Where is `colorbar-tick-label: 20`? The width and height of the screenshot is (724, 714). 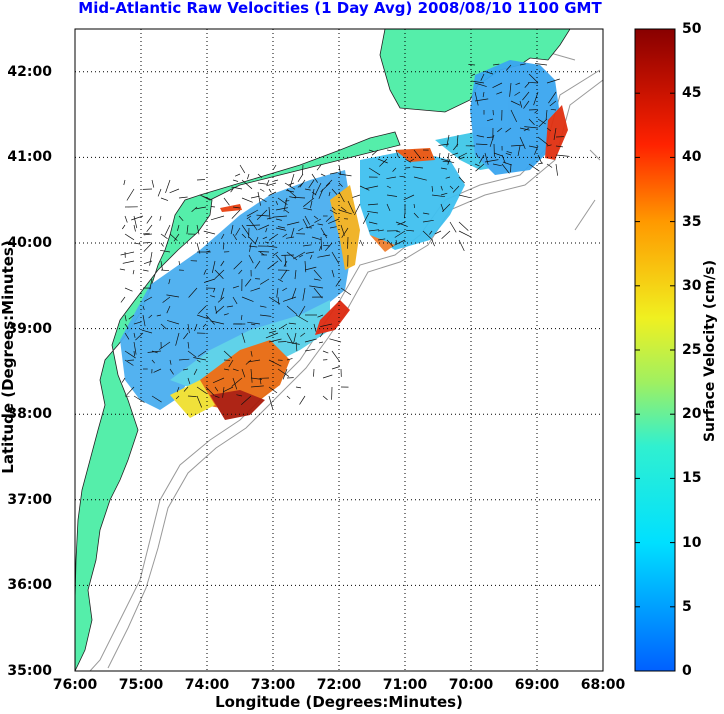 colorbar-tick-label: 20 is located at coordinates (692, 414).